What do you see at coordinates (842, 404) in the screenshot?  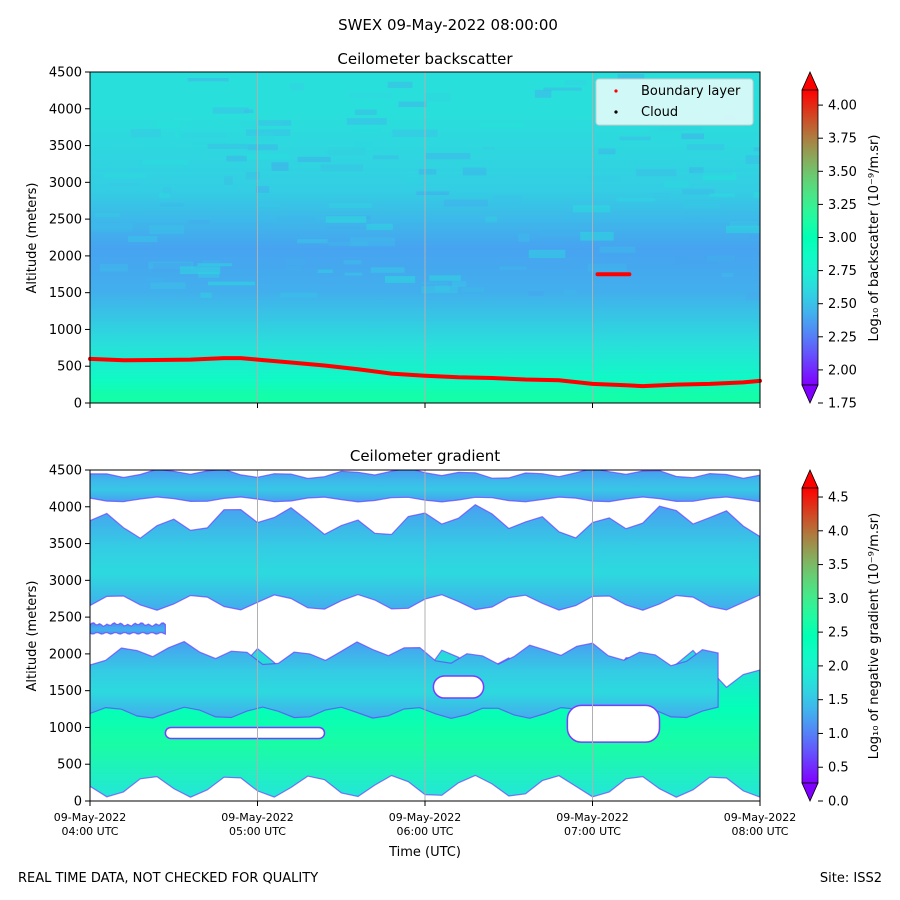 I see `colorbar-tick-label: 1.75` at bounding box center [842, 404].